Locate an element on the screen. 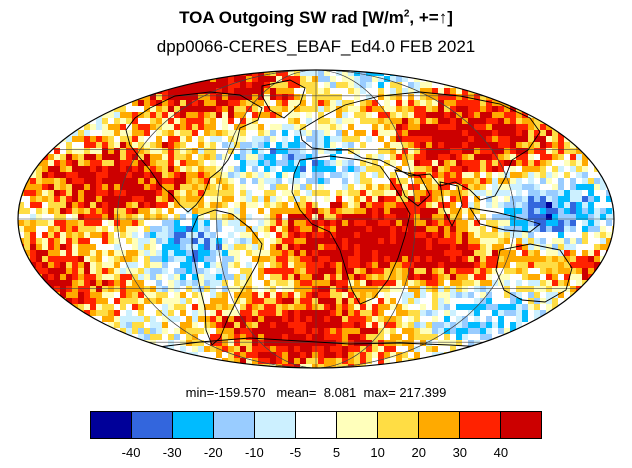 This screenshot has height=468, width=632. colorbar-tick-label: 30 is located at coordinates (460, 452).